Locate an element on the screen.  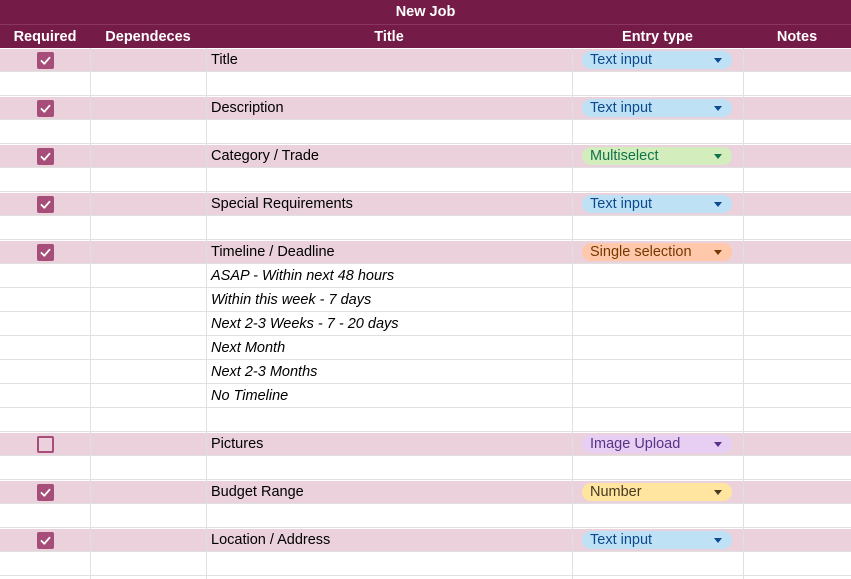
timeline-option: ASAP - Within next 48 hours is located at coordinates (303, 276).